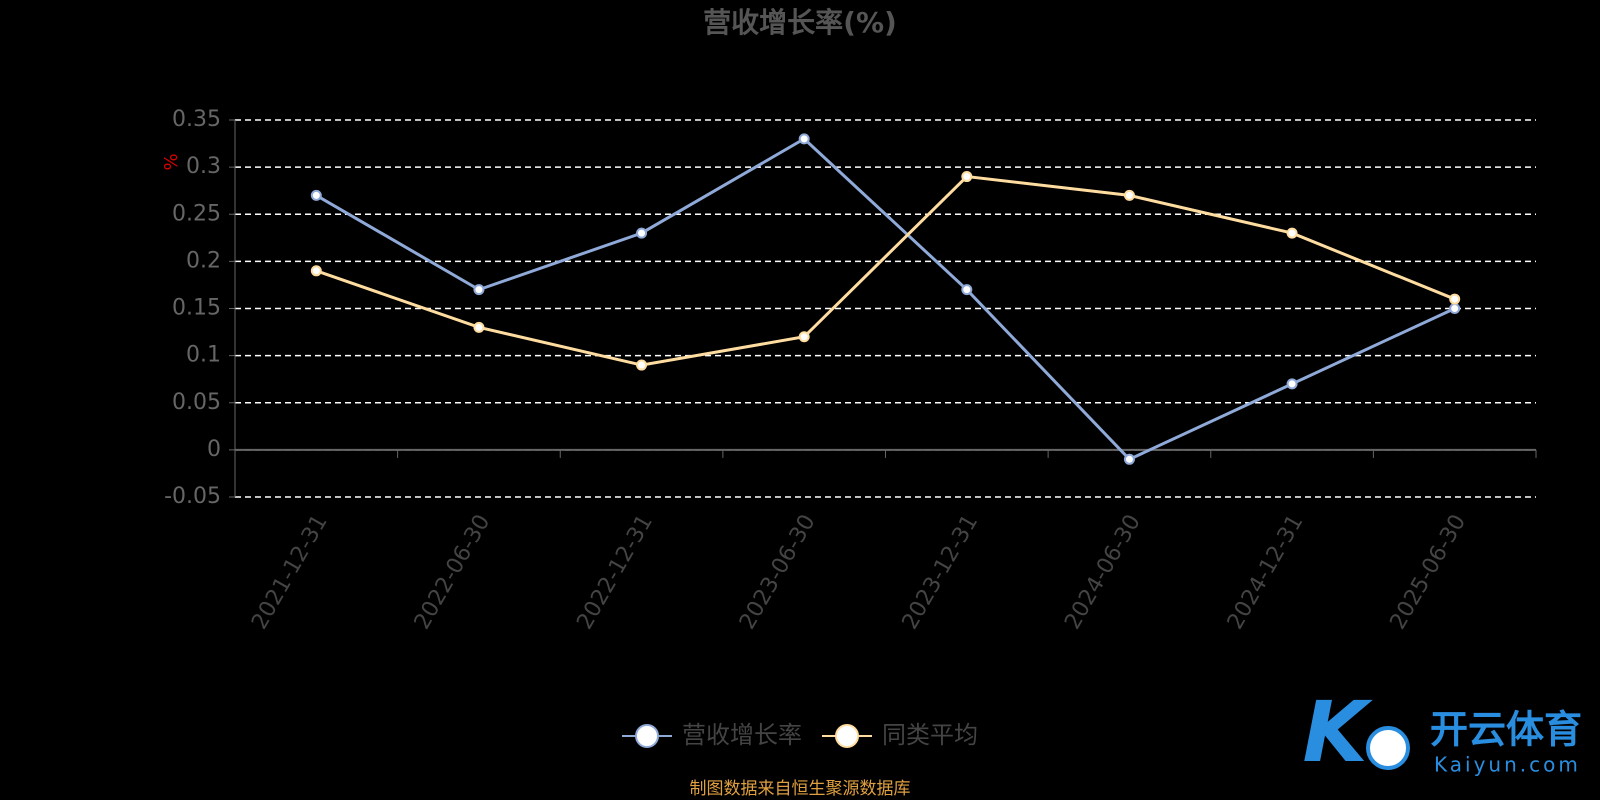 This screenshot has height=800, width=1600. Describe the element at coordinates (203, 166) in the screenshot. I see `y-tick-label: 0.3` at that location.